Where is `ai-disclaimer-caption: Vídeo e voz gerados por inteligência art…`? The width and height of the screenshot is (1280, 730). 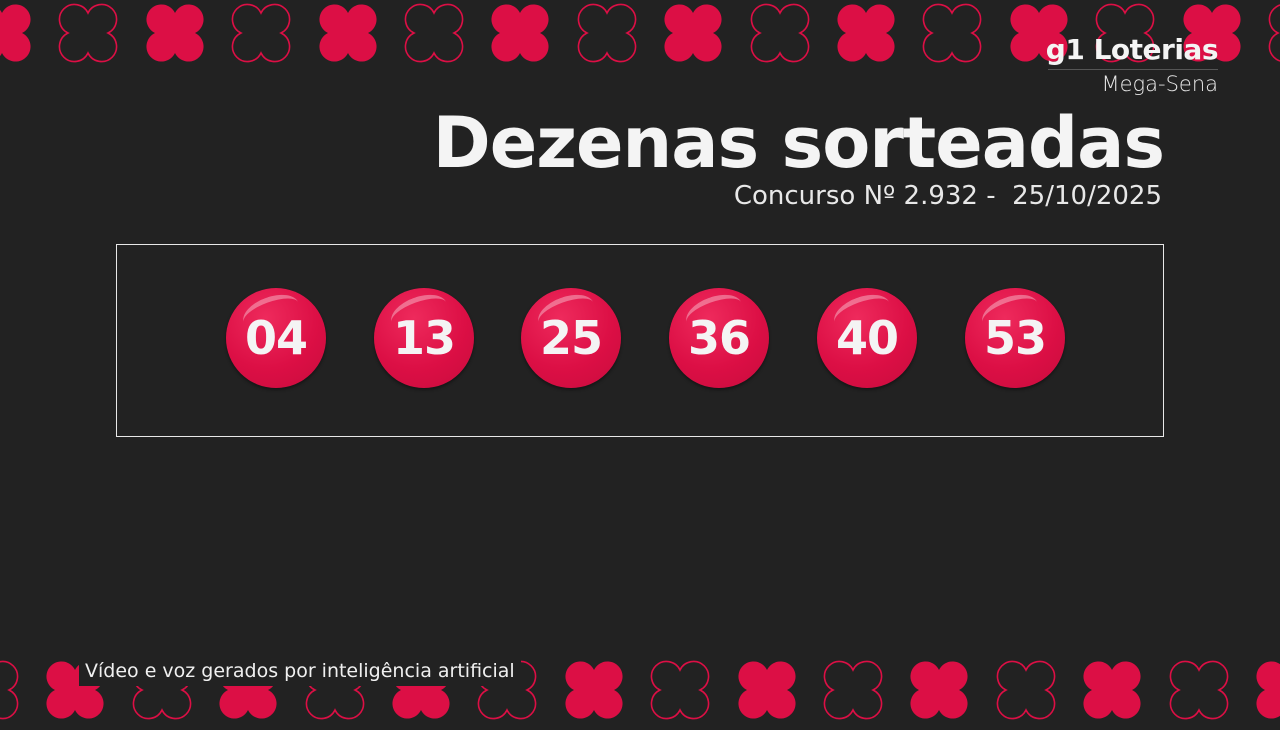
ai-disclaimer-caption: Vídeo e voz gerados por inteligência art… is located at coordinates (300, 671).